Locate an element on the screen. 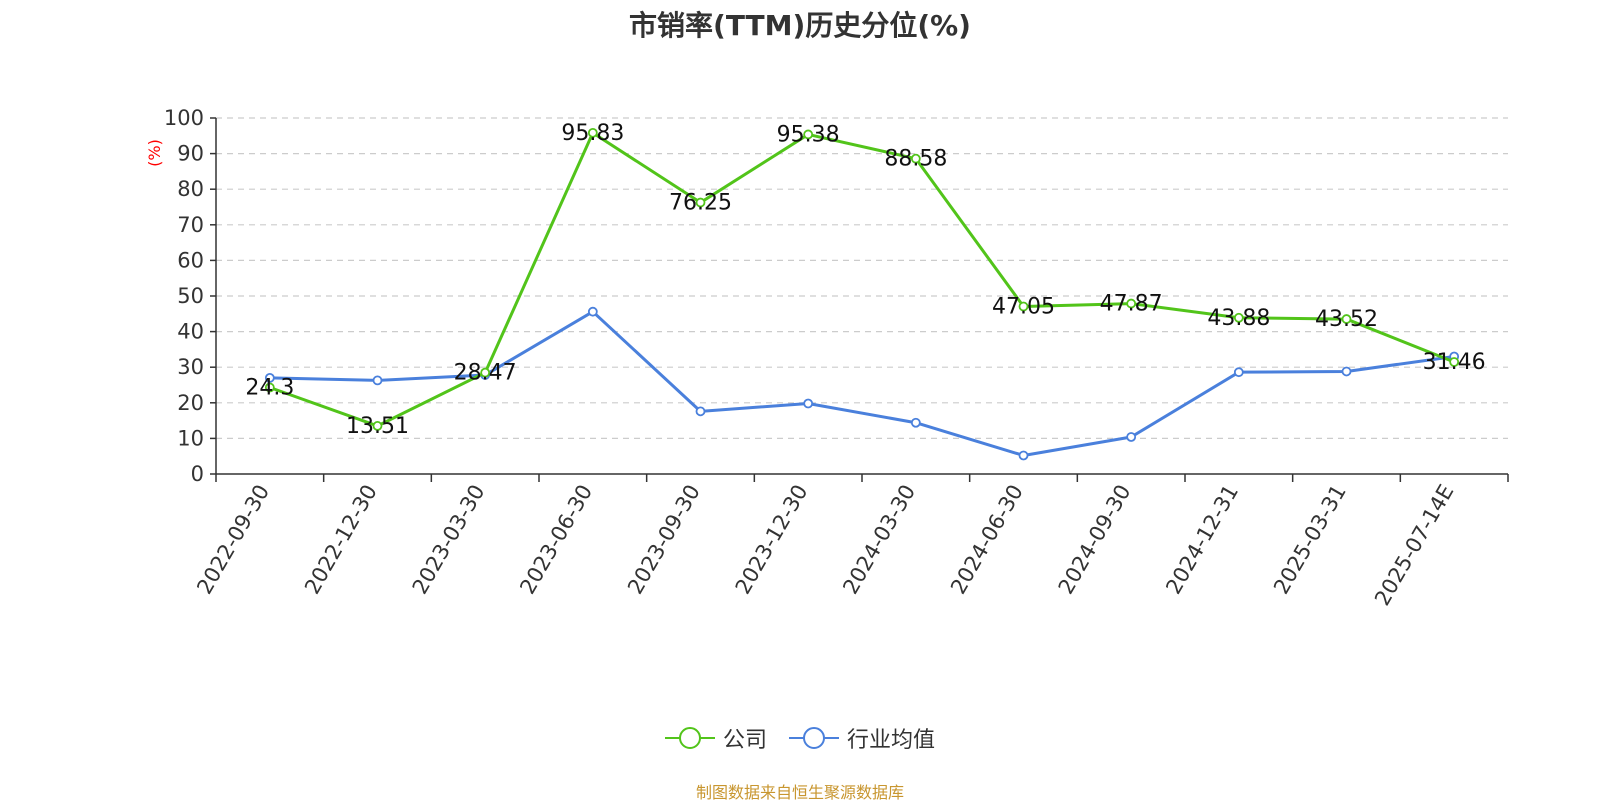 The width and height of the screenshot is (1600, 803). y-tick-label: 80 is located at coordinates (190, 189).